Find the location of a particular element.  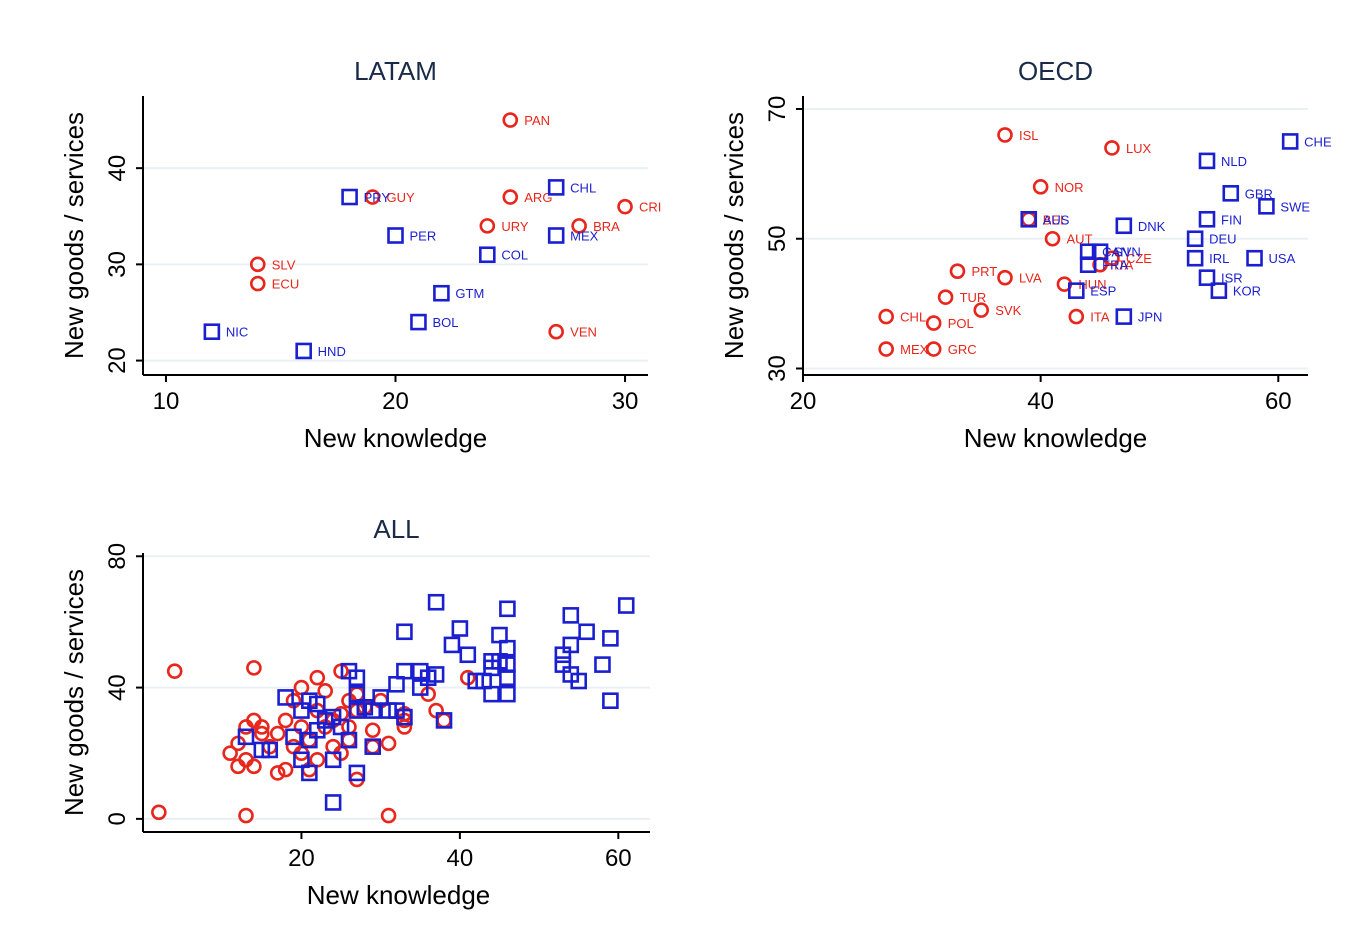

point-label: ISR is located at coordinates (1232, 278).